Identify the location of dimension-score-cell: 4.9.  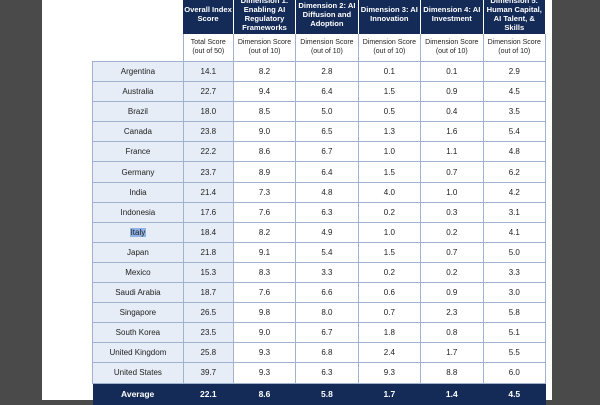
(327, 232).